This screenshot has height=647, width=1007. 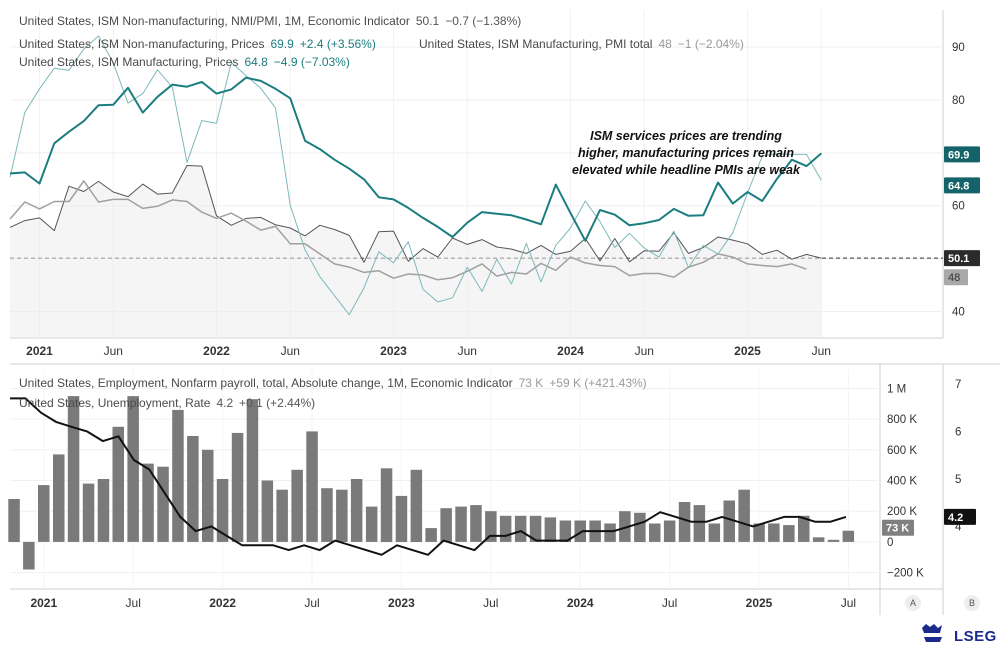 What do you see at coordinates (428, 351) in the screenshot?
I see `top-panel-x-ticks: 2021 Jun 2022 Jun 2023 Jun 2024 Jun 2025 Jun` at bounding box center [428, 351].